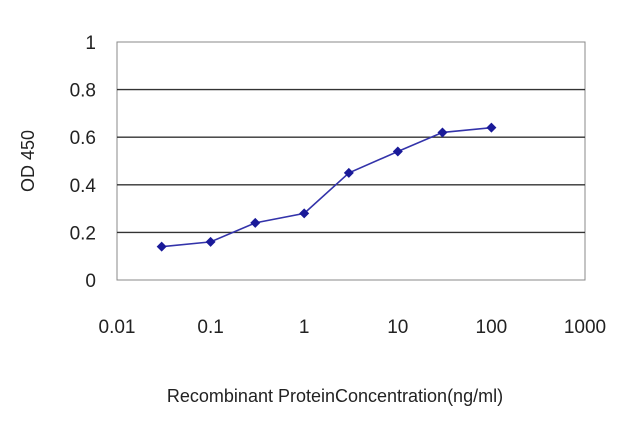 Image resolution: width=640 pixels, height=427 pixels. I want to click on x-axis-ticks: 0.01 0.1 1 10 100 1000, so click(353, 327).